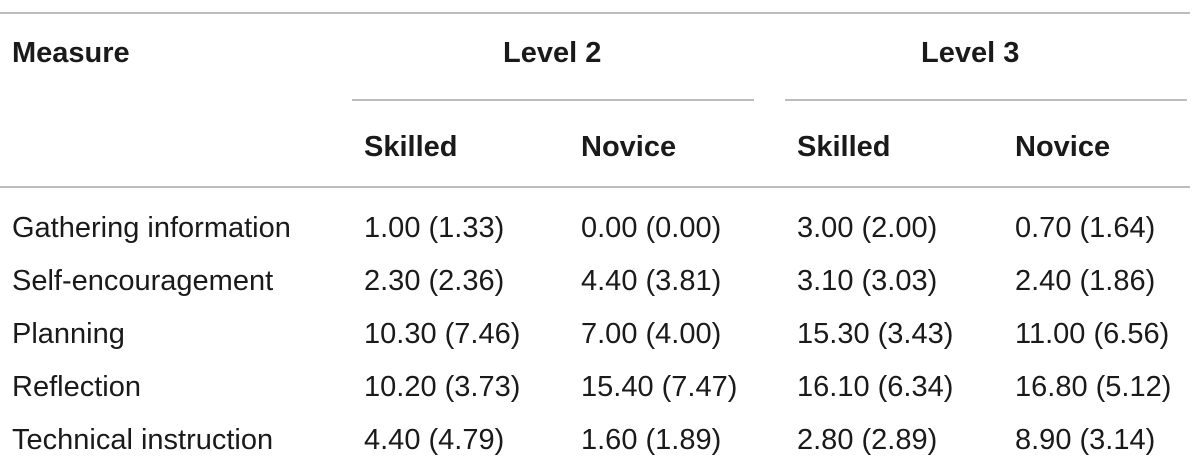  I want to click on row-measure: Planning, so click(68, 334).